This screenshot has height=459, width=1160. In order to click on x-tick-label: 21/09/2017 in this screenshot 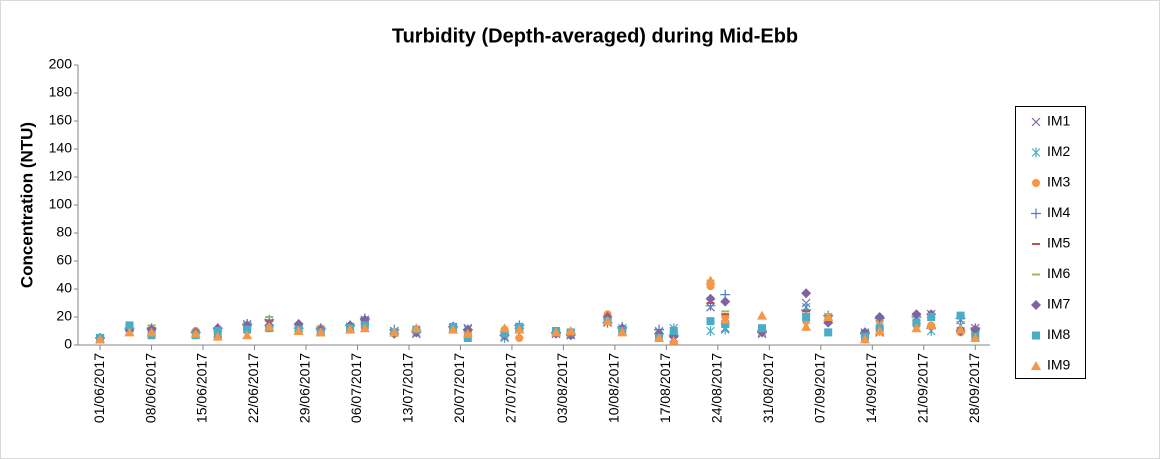, I will do `click(923, 388)`.